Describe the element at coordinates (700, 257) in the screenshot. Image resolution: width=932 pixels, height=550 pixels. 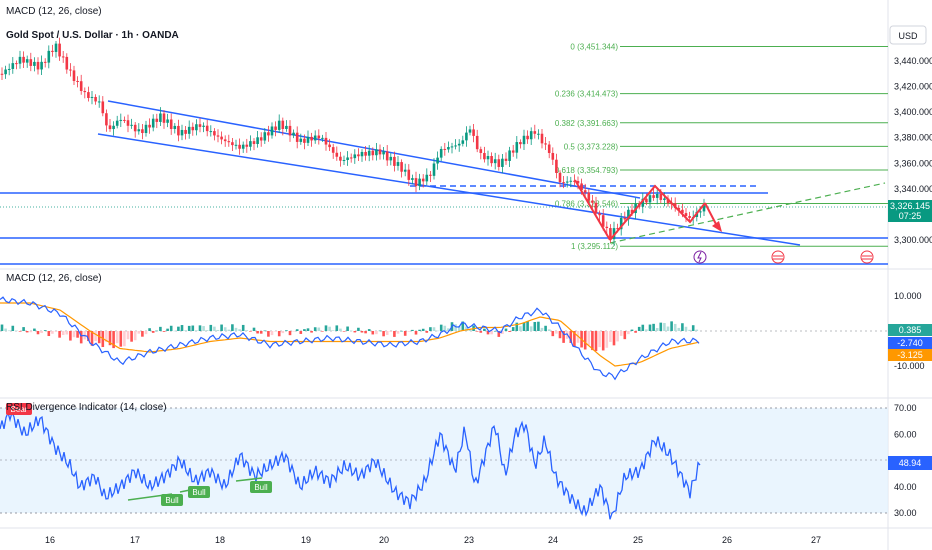
I see `lightning-icon` at that location.